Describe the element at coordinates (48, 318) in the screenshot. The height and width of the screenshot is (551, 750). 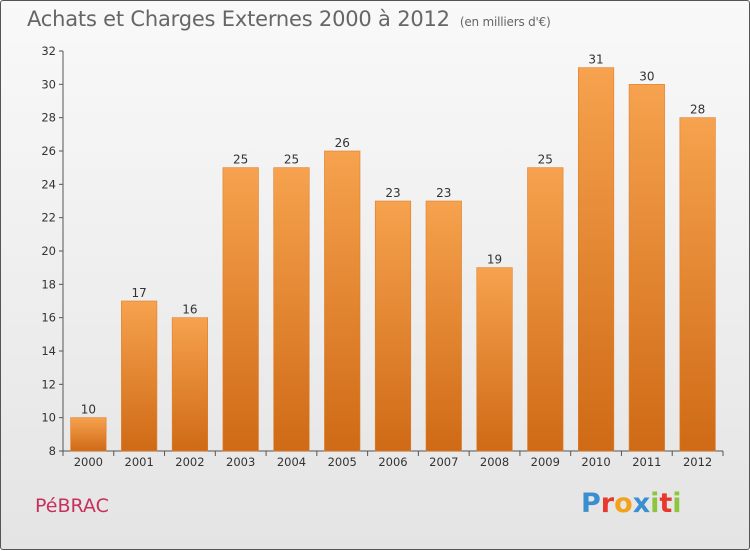
I see `y-tick-label: 16` at that location.